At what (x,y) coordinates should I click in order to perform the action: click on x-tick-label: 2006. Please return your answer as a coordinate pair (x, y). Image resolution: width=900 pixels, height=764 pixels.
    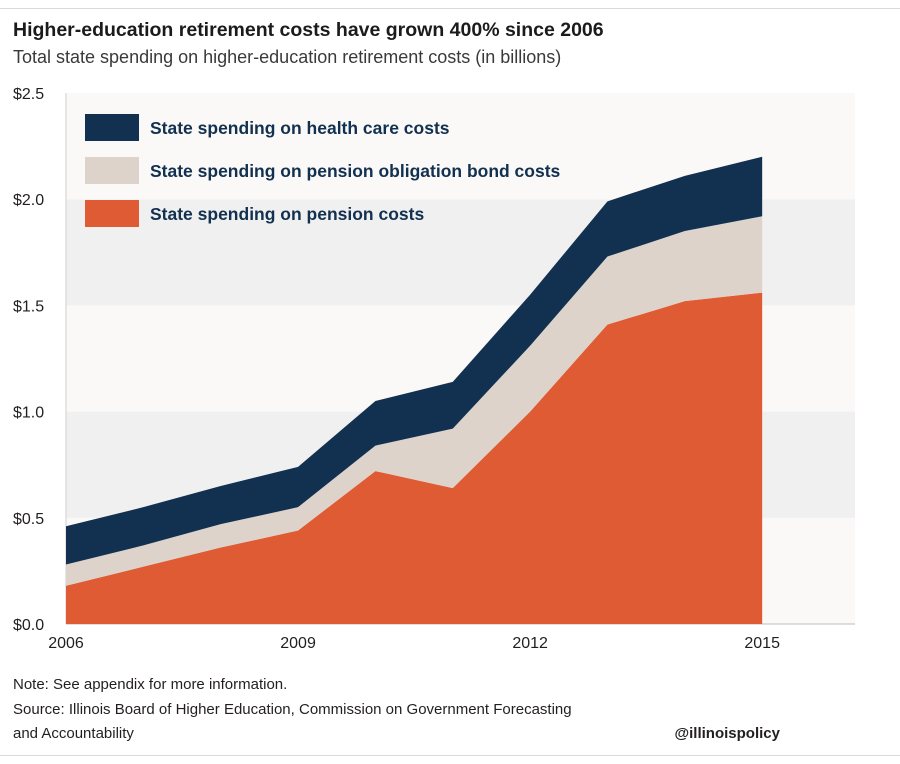
    Looking at the image, I should click on (66, 643).